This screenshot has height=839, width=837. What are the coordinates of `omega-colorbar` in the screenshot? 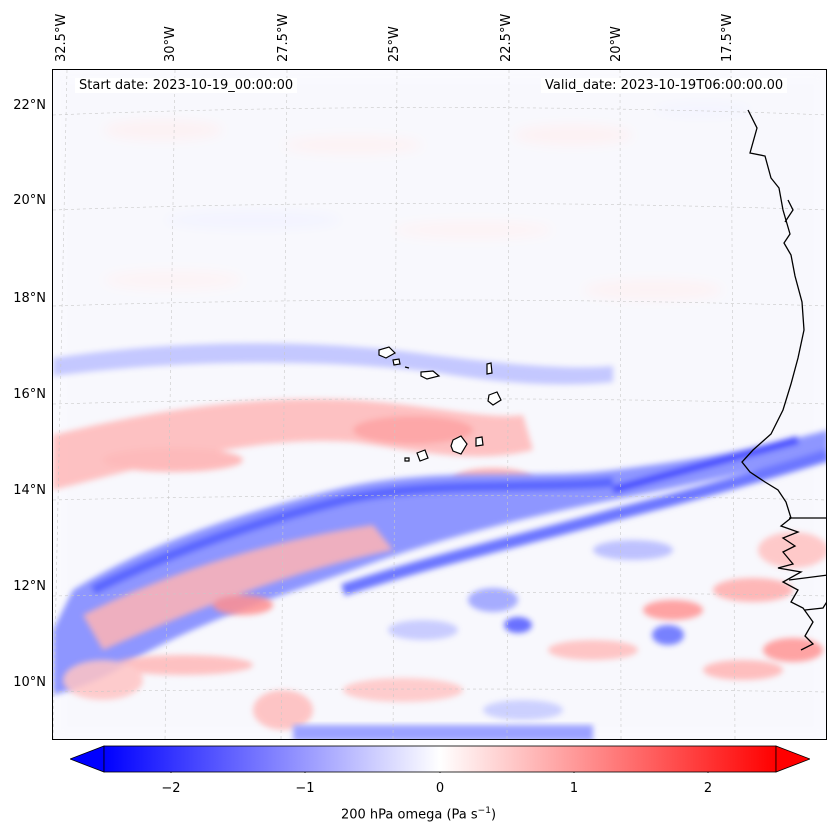 It's located at (440, 759).